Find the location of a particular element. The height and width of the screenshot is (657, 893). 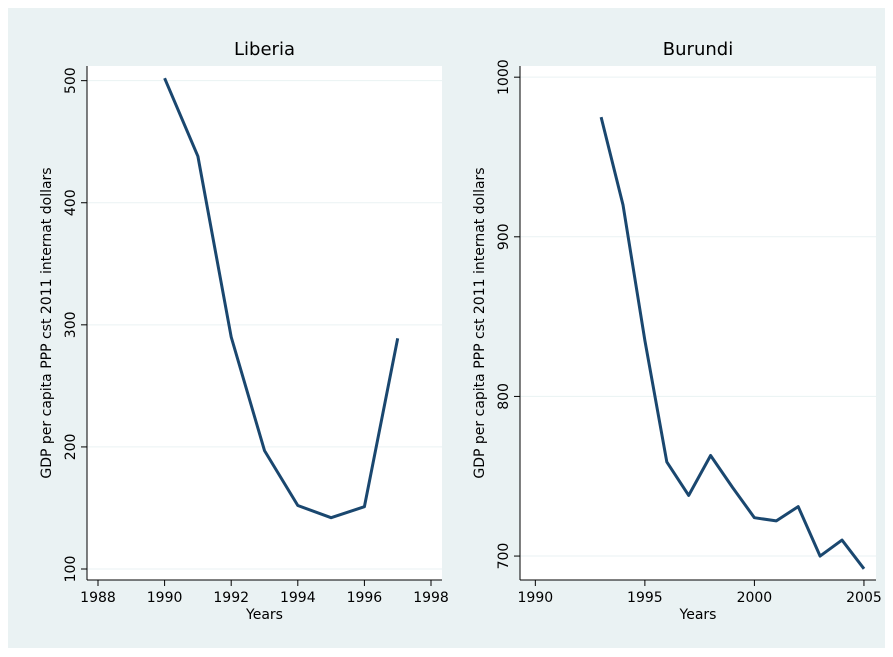

y-tick-label: 200 is located at coordinates (71, 447).